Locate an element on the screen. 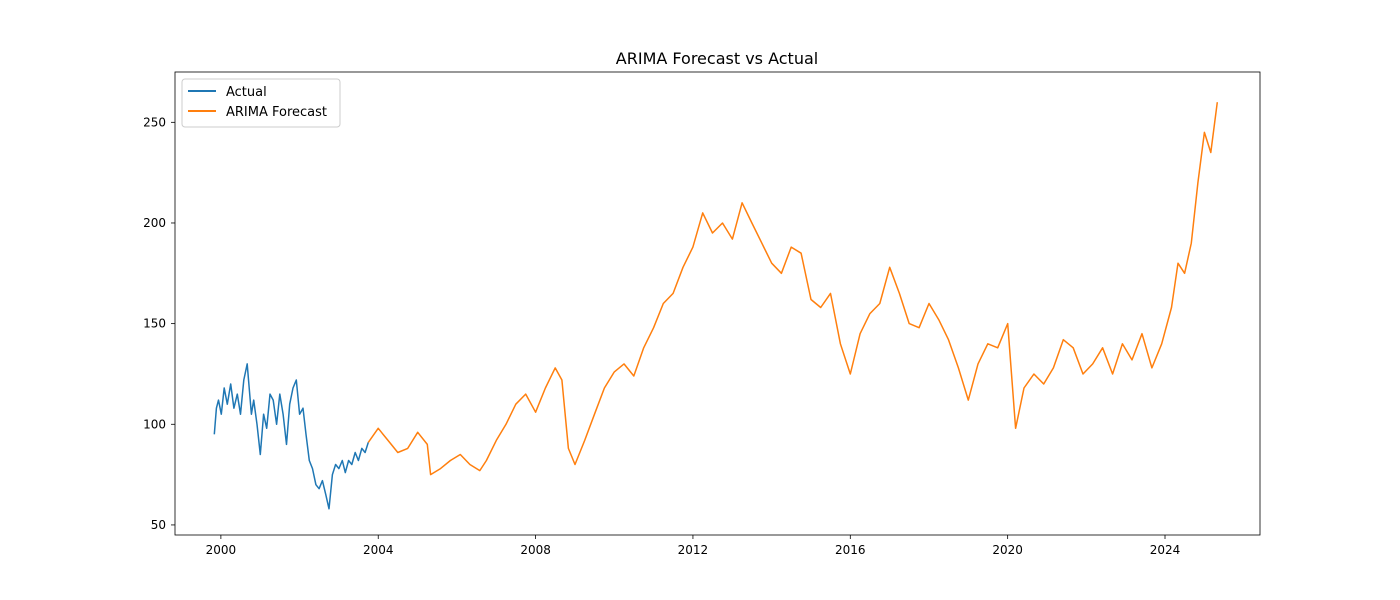  legend-box is located at coordinates (261, 103).